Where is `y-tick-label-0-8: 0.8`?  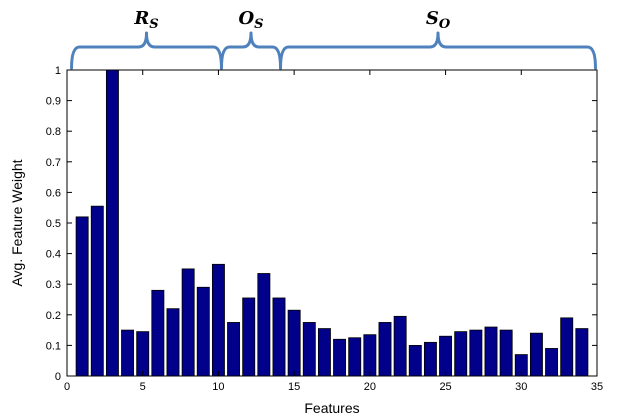 y-tick-label-0-8: 0.8 is located at coordinates (53, 132).